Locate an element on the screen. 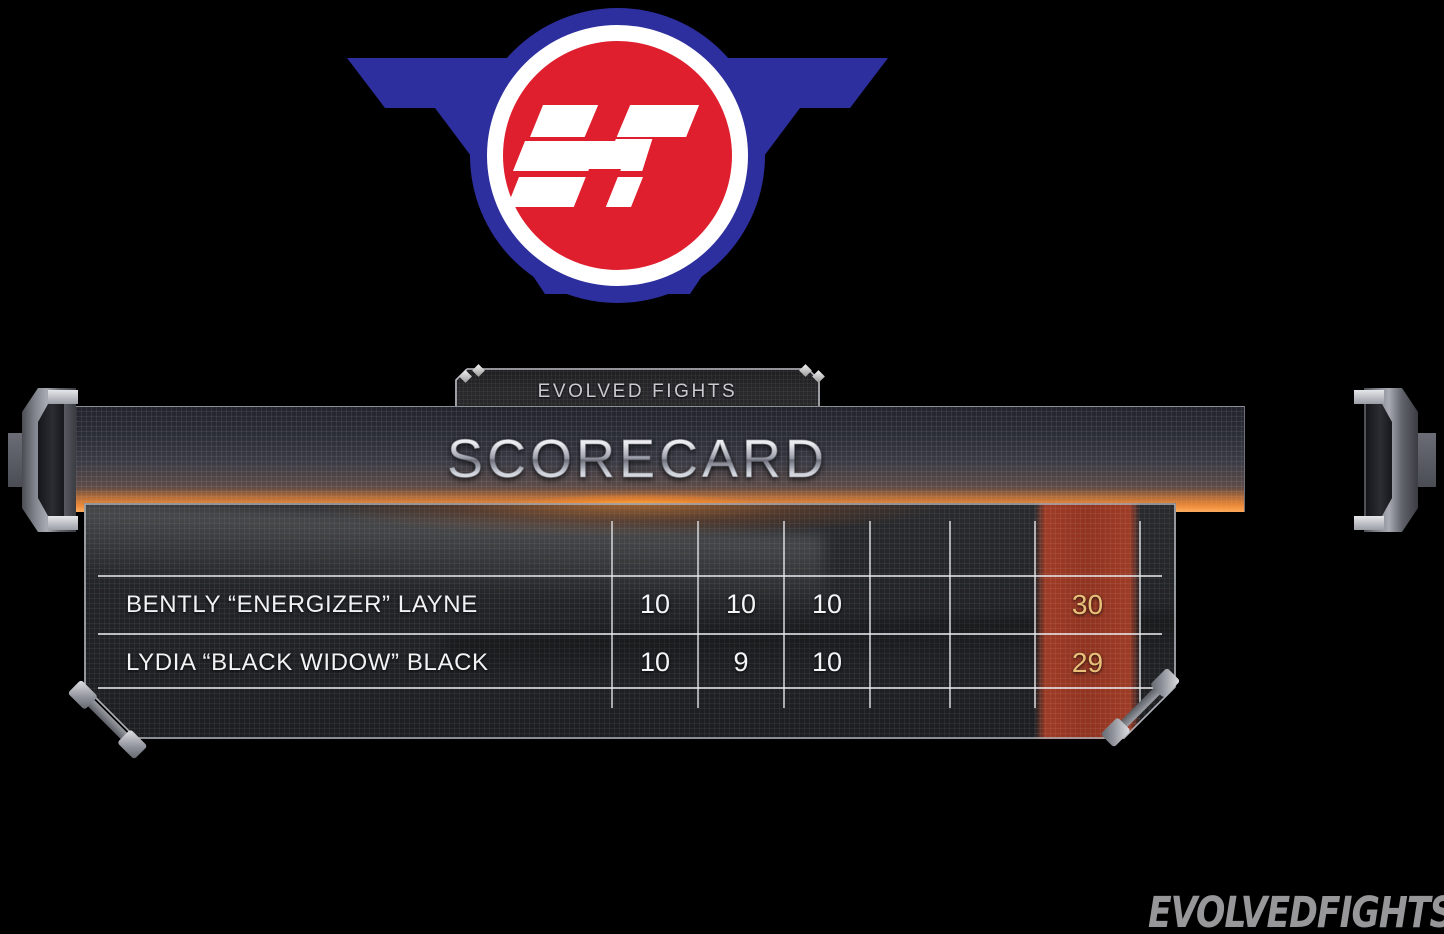  bracket-right-clip-bottom is located at coordinates (1369, 523).